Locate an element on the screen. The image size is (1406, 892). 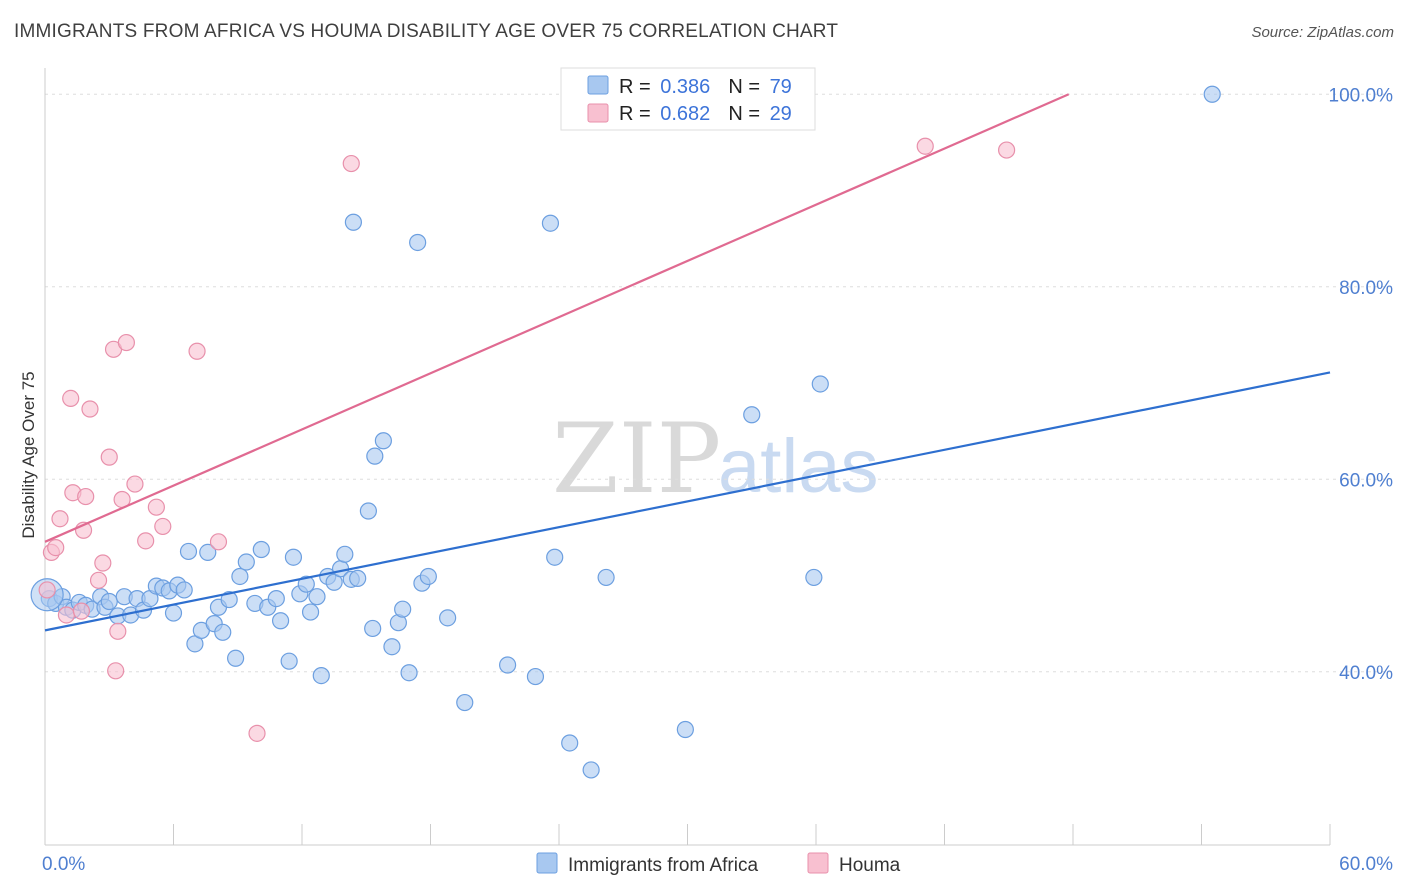
x-tick-labels: 0.0% 60.0% is located at coordinates (717, 864).